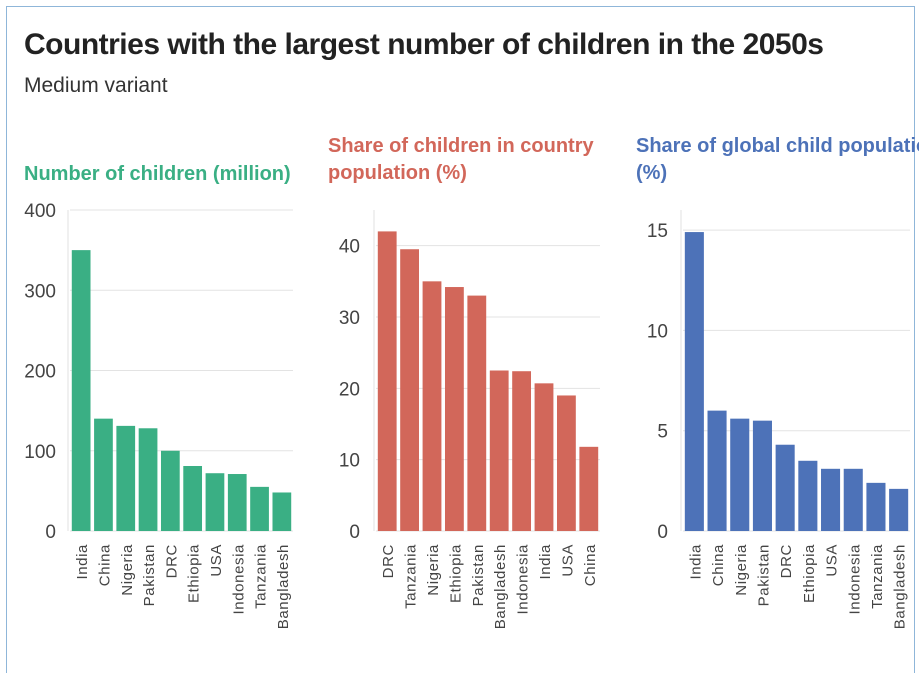 This screenshot has width=919, height=673. Describe the element at coordinates (777, 146) in the screenshot. I see `panel-title: Share of global child population` at that location.